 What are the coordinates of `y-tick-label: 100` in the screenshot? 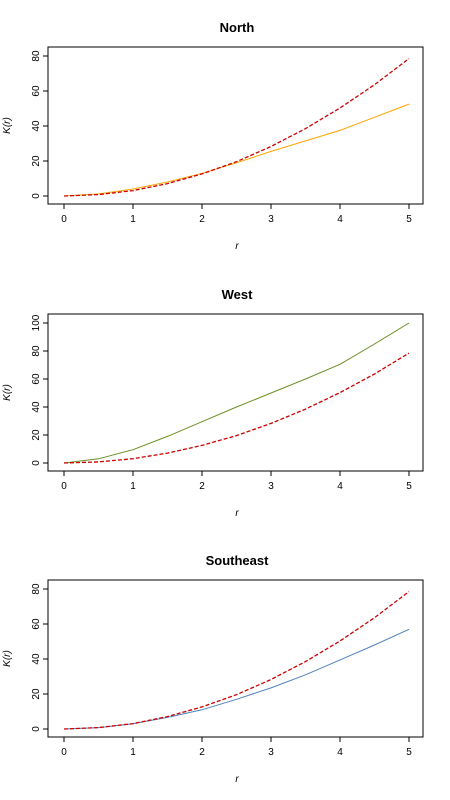 It's located at (36, 322).